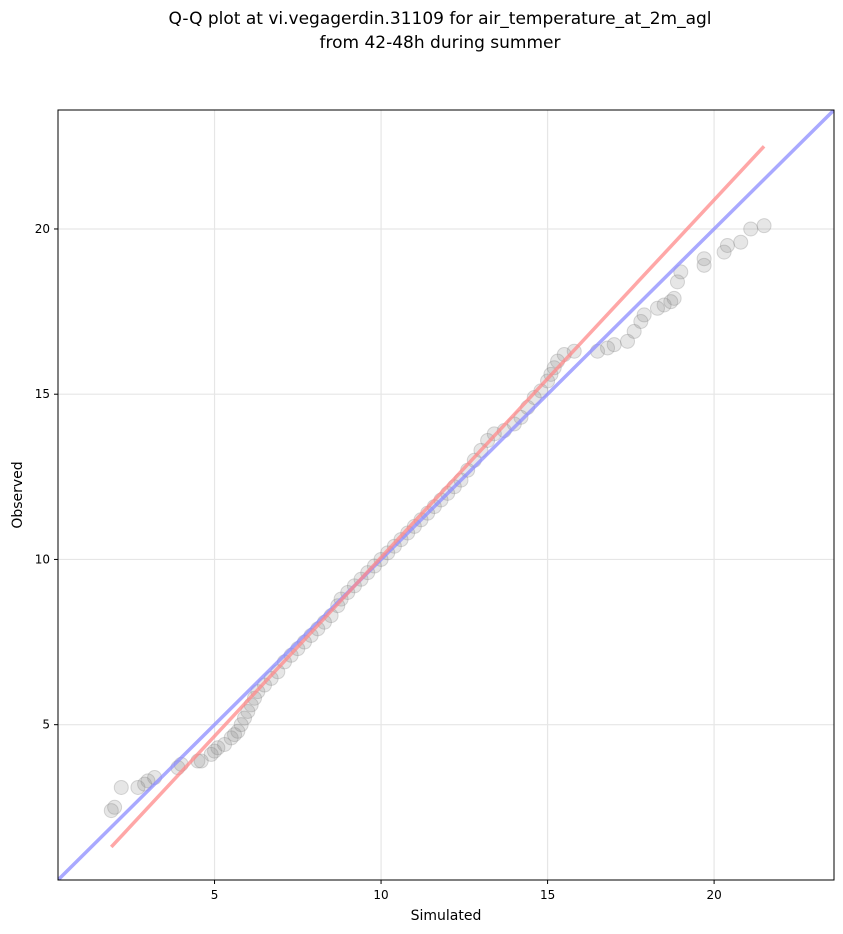 The image size is (843, 934). I want to click on y-axis-ticks: 5 10 15 20, so click(46, 477).